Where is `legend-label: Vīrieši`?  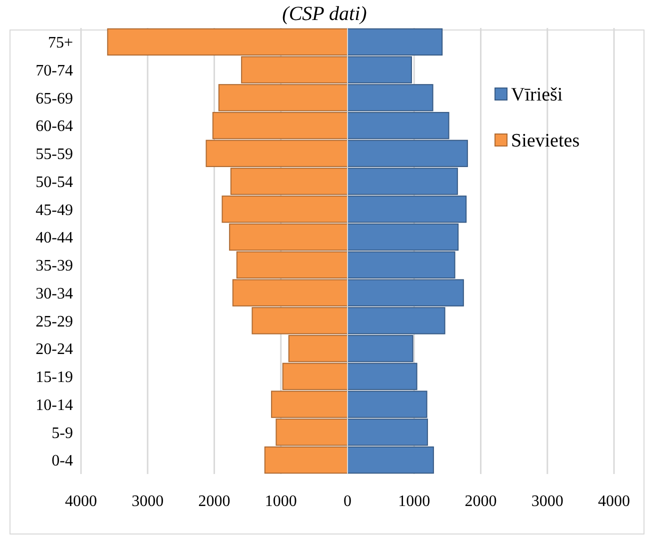
legend-label: Vīrieši is located at coordinates (537, 95).